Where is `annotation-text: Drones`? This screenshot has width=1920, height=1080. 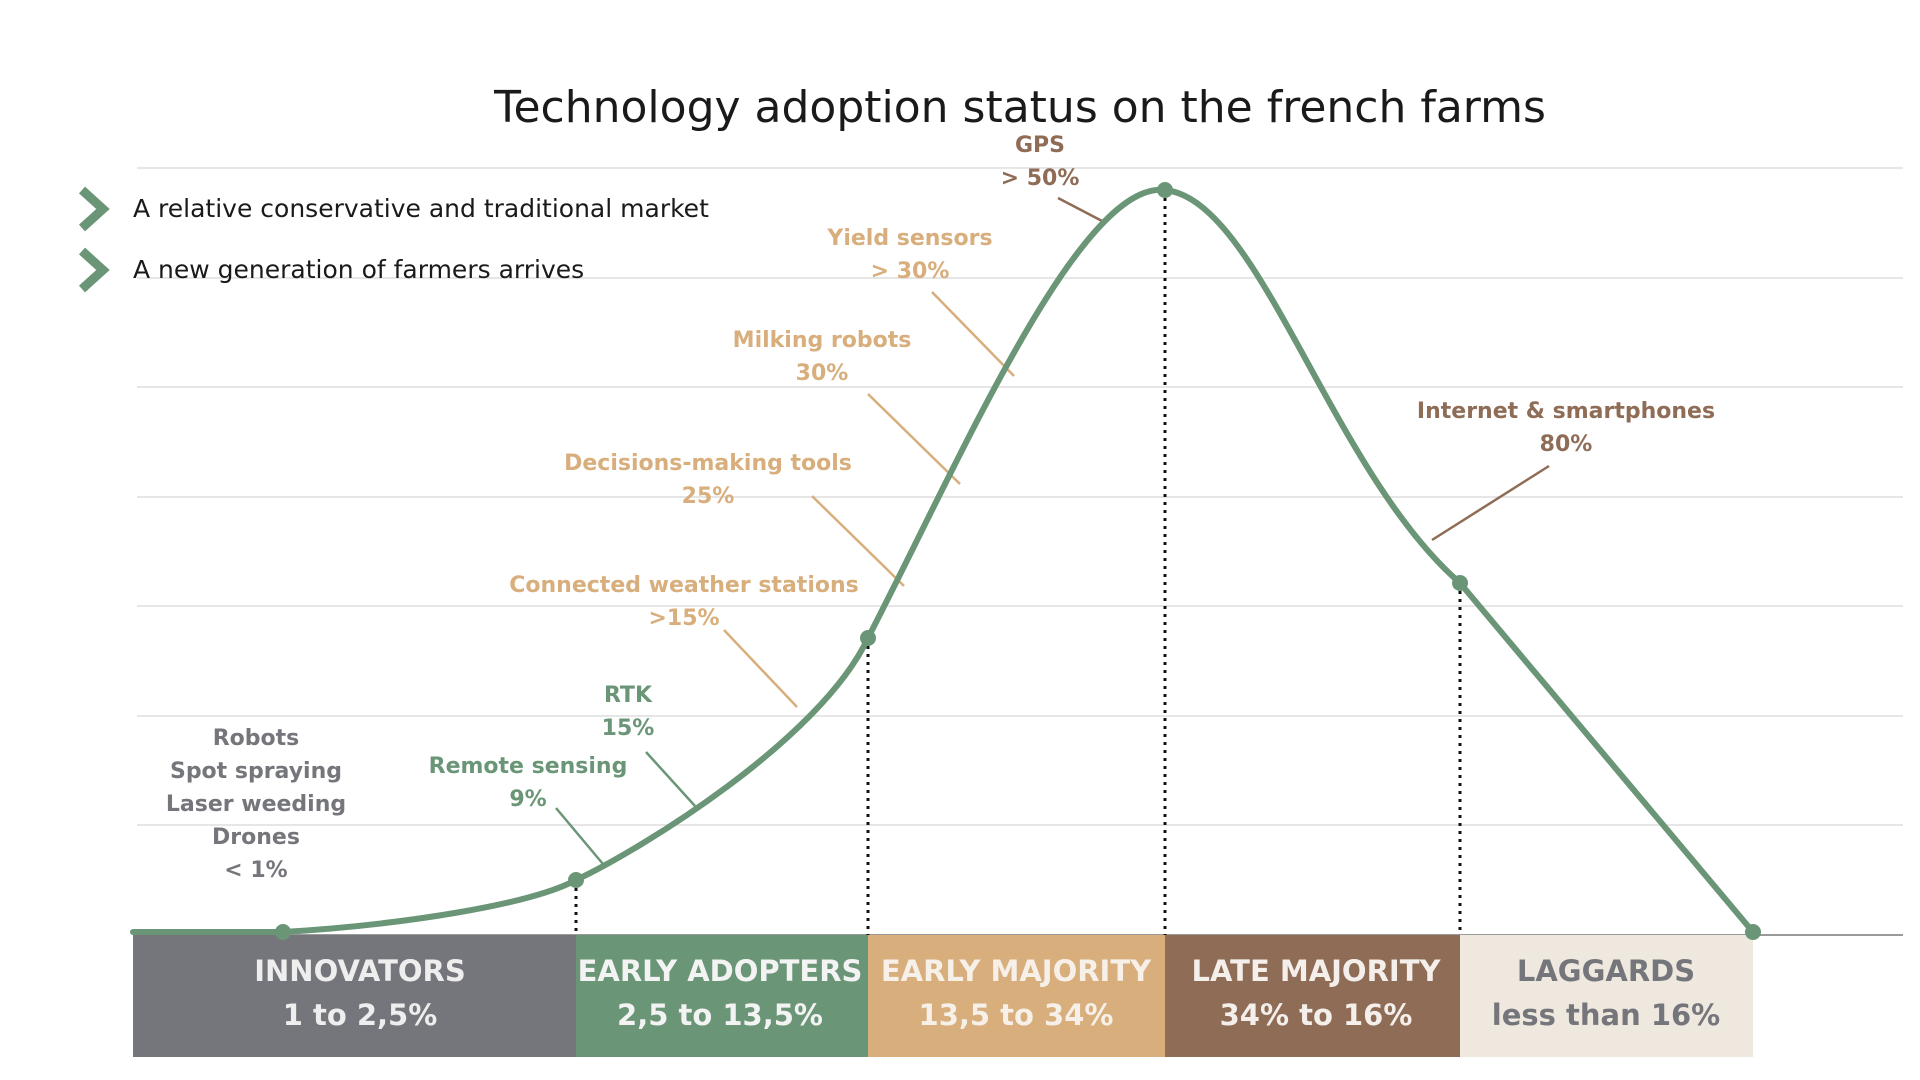 annotation-text: Drones is located at coordinates (256, 837).